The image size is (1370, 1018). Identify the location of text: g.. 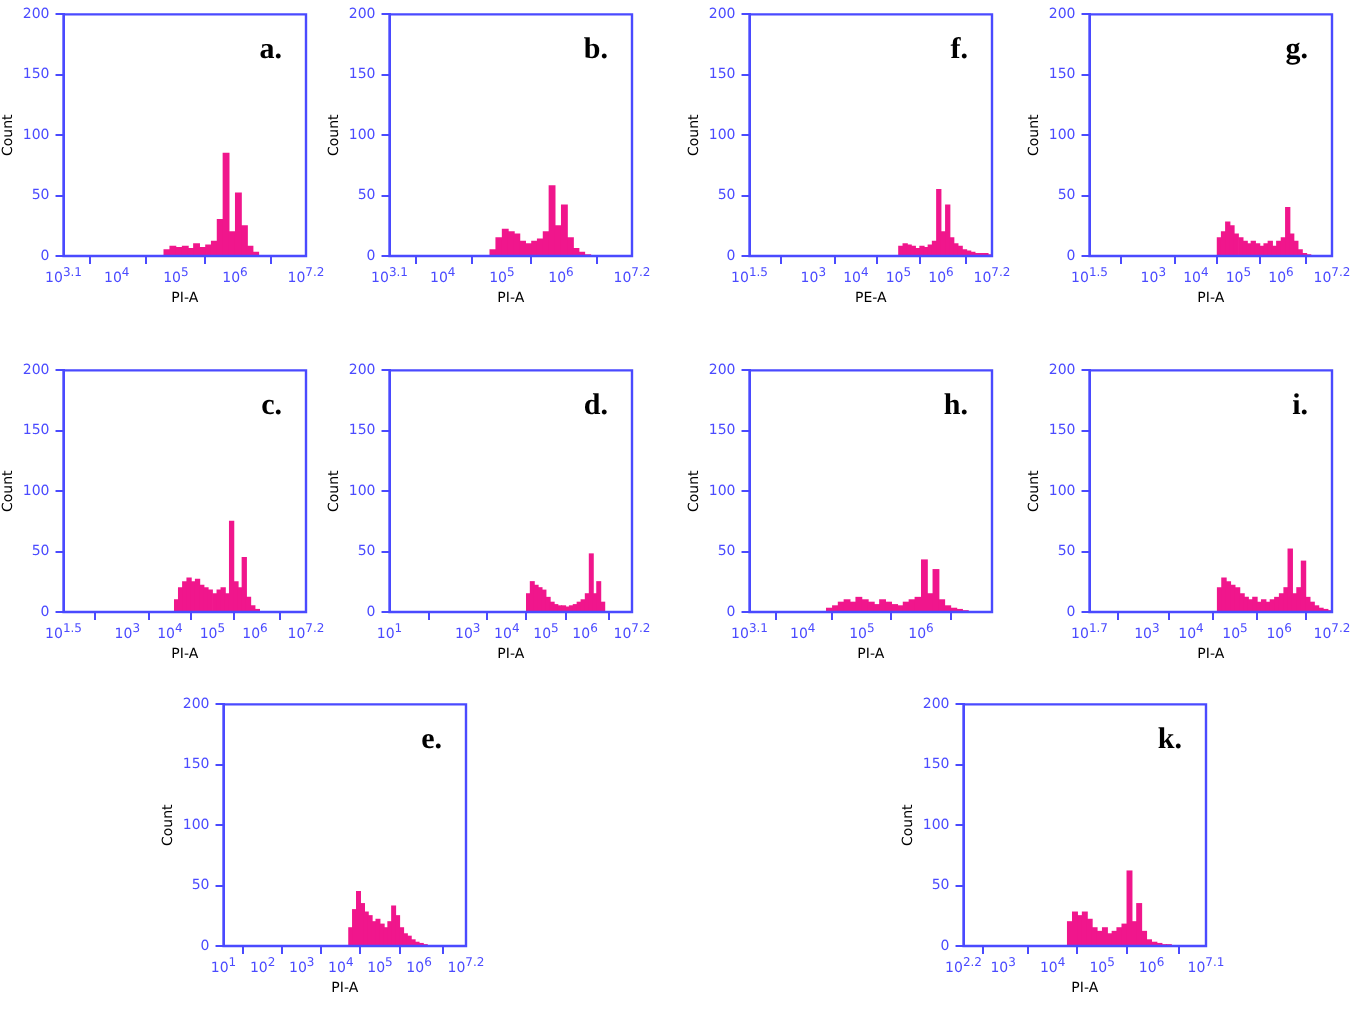
(1297, 50).